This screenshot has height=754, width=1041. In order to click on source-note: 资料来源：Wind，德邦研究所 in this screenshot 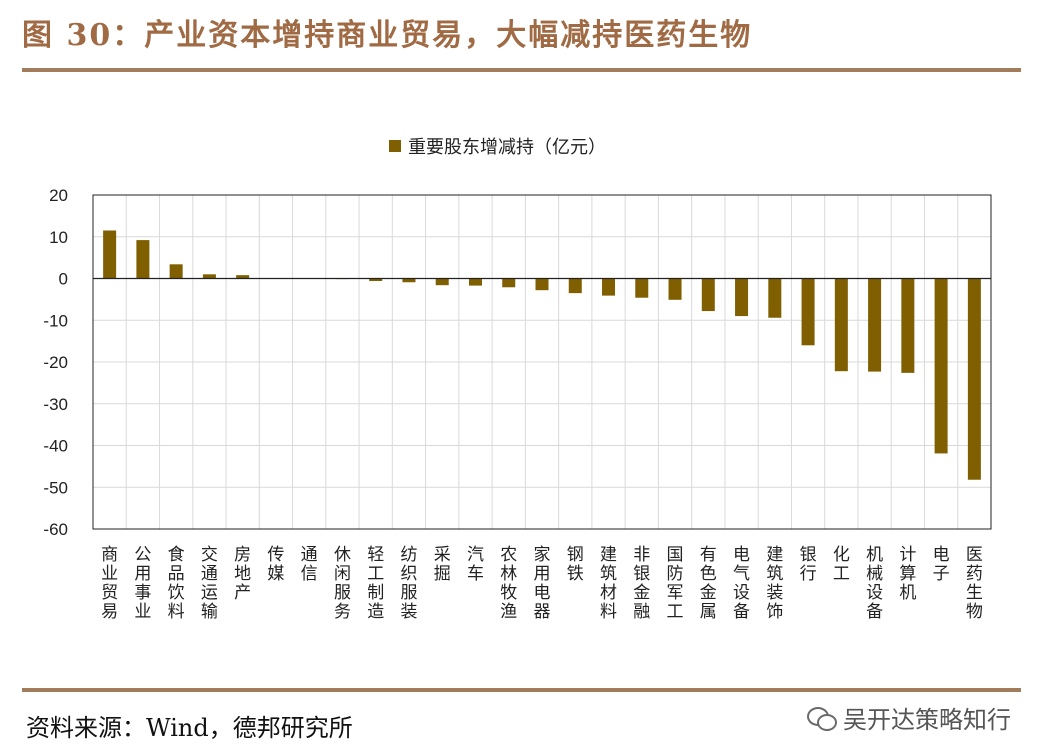, I will do `click(189, 728)`.